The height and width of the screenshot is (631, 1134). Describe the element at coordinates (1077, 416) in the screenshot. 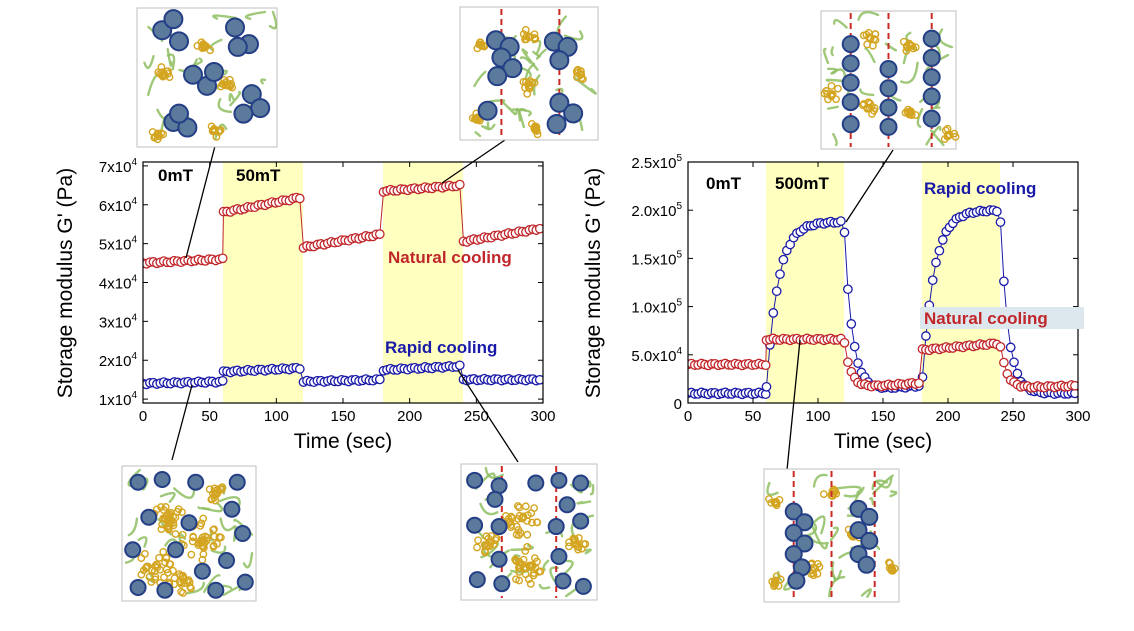

I see `x-tick-label: 300` at that location.